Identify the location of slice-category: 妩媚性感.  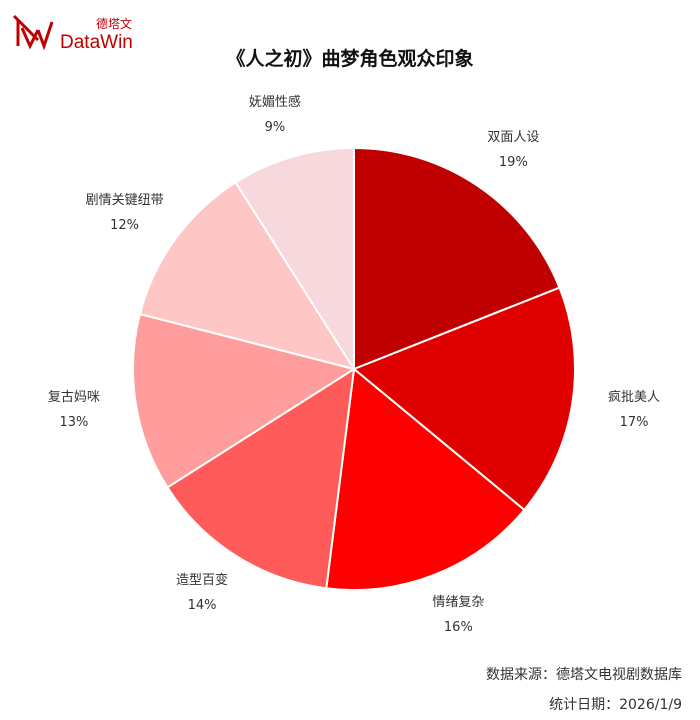
(274, 102).